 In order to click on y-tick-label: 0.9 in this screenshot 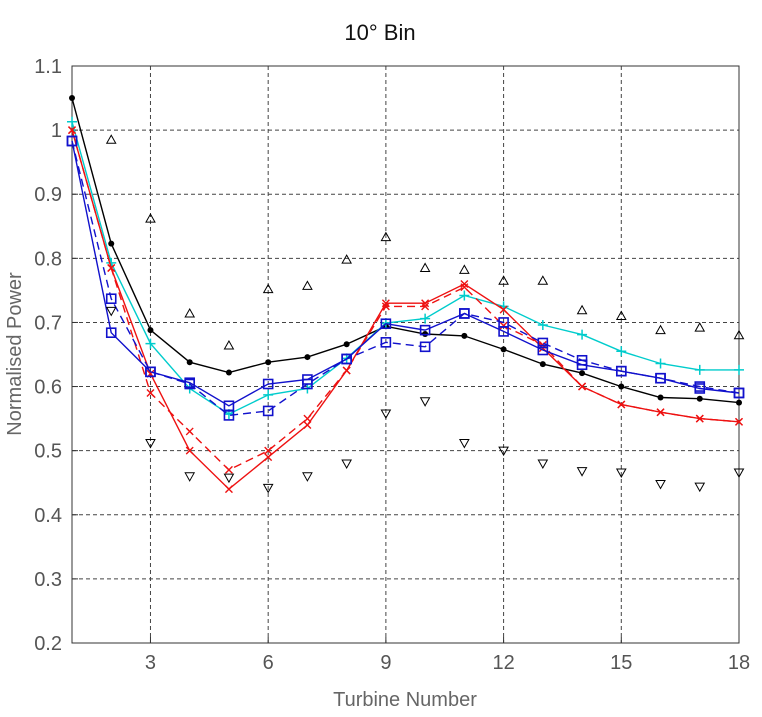, I will do `click(48, 195)`.